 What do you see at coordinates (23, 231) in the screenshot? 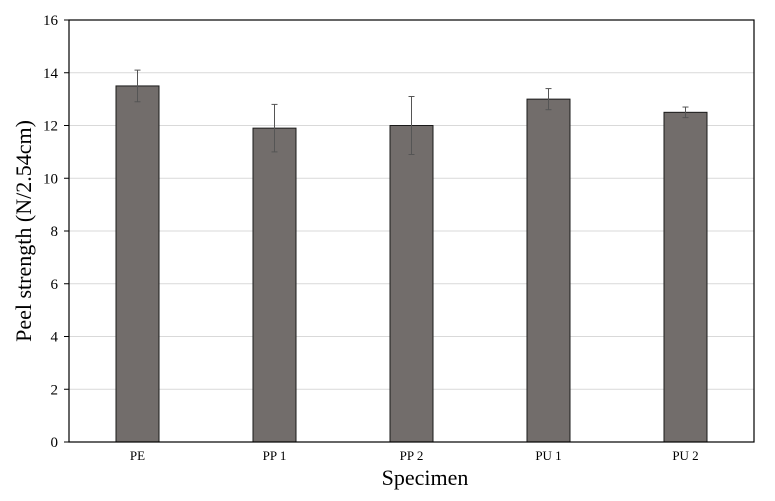
I see `y-axis-title: Peel strength (N/2.54cm)` at bounding box center [23, 231].